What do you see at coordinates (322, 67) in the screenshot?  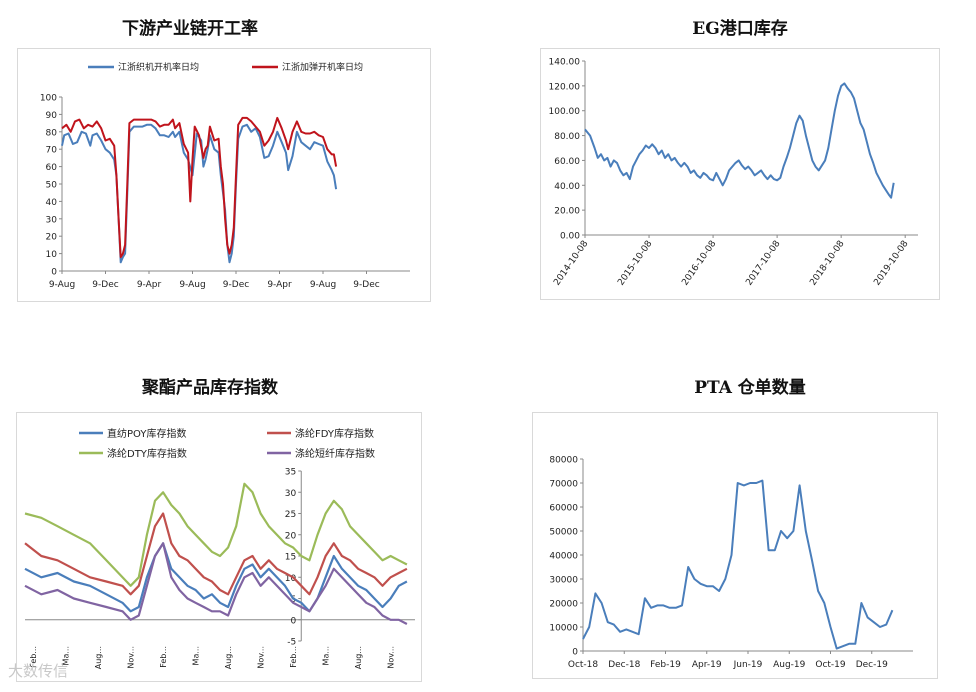 I see `legend-label: 江浙加弹开机率日均` at bounding box center [322, 67].